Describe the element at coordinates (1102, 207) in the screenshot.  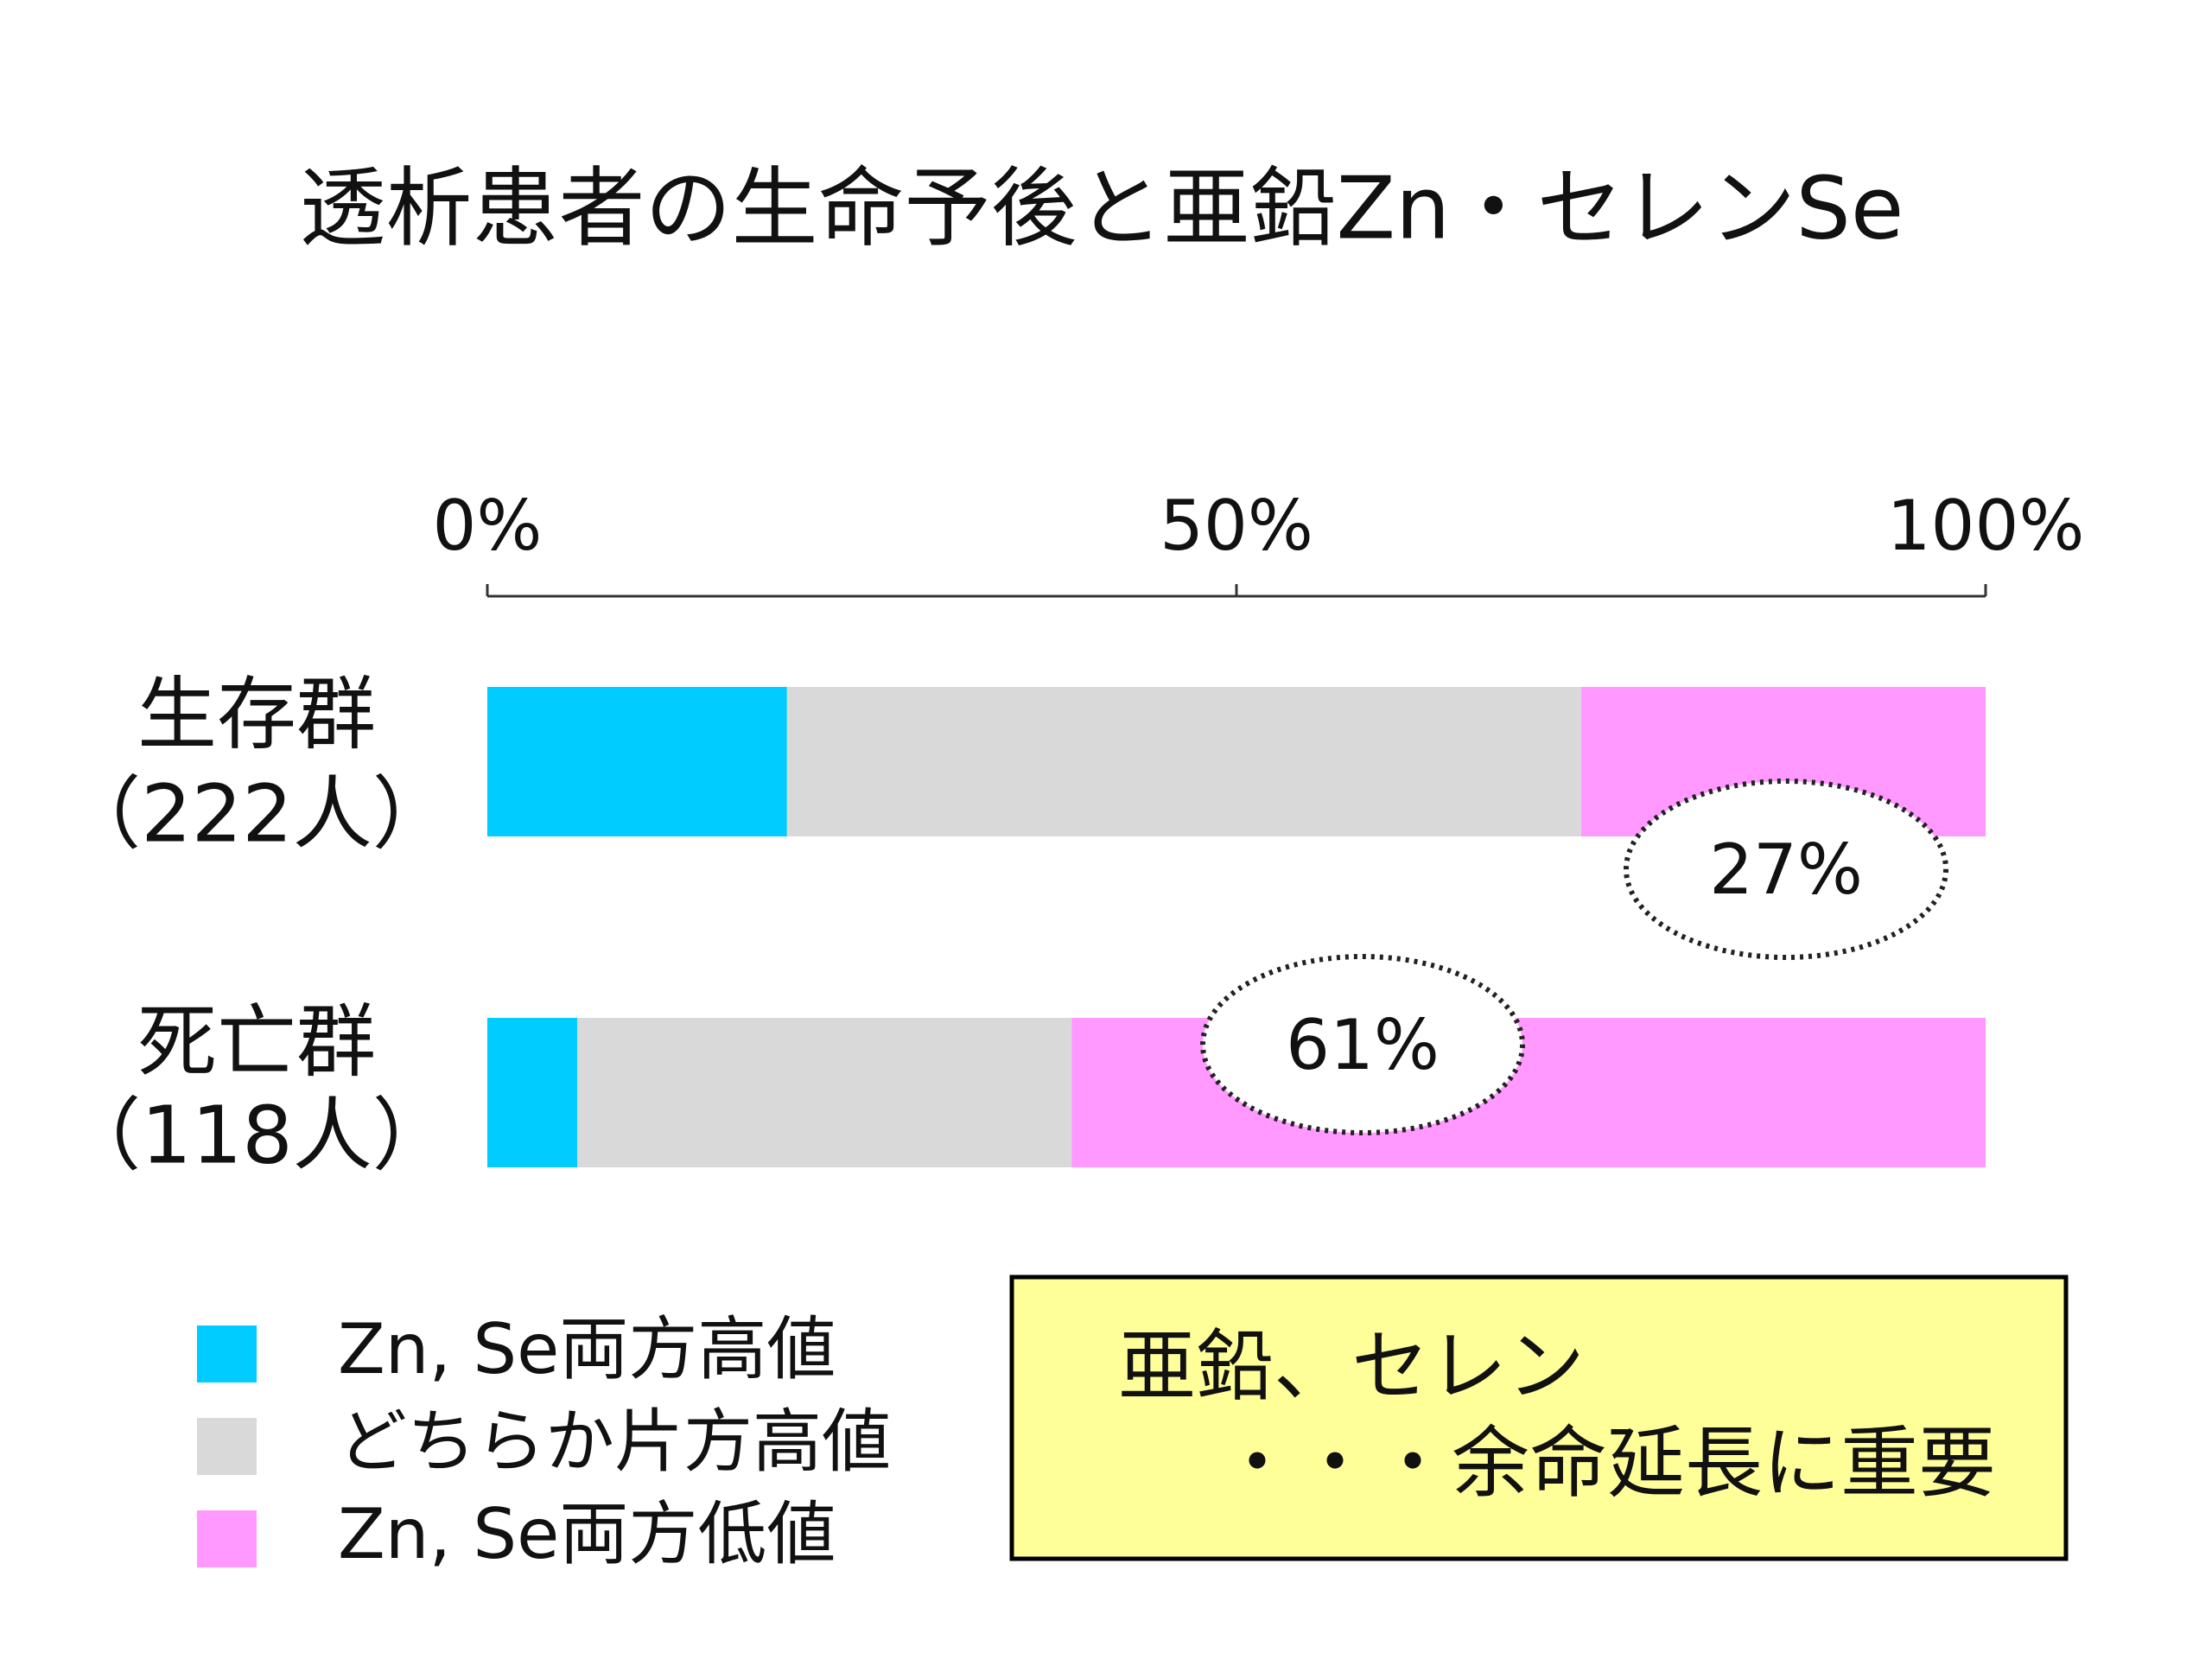
I see `chart-title: 透析患者の生命予後と亜鉛Zn・セレンSe` at that location.